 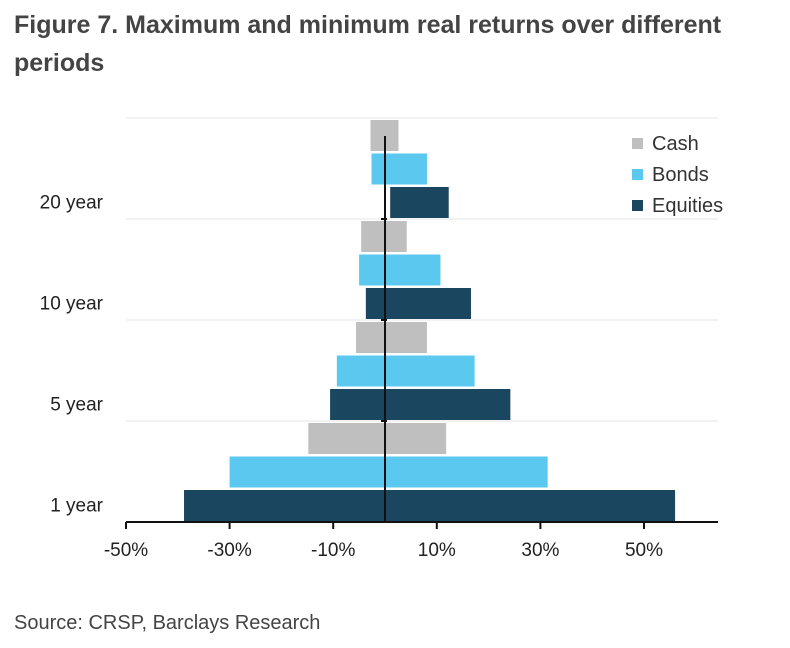 I want to click on x-tick-label: -10%, so click(x=333, y=550).